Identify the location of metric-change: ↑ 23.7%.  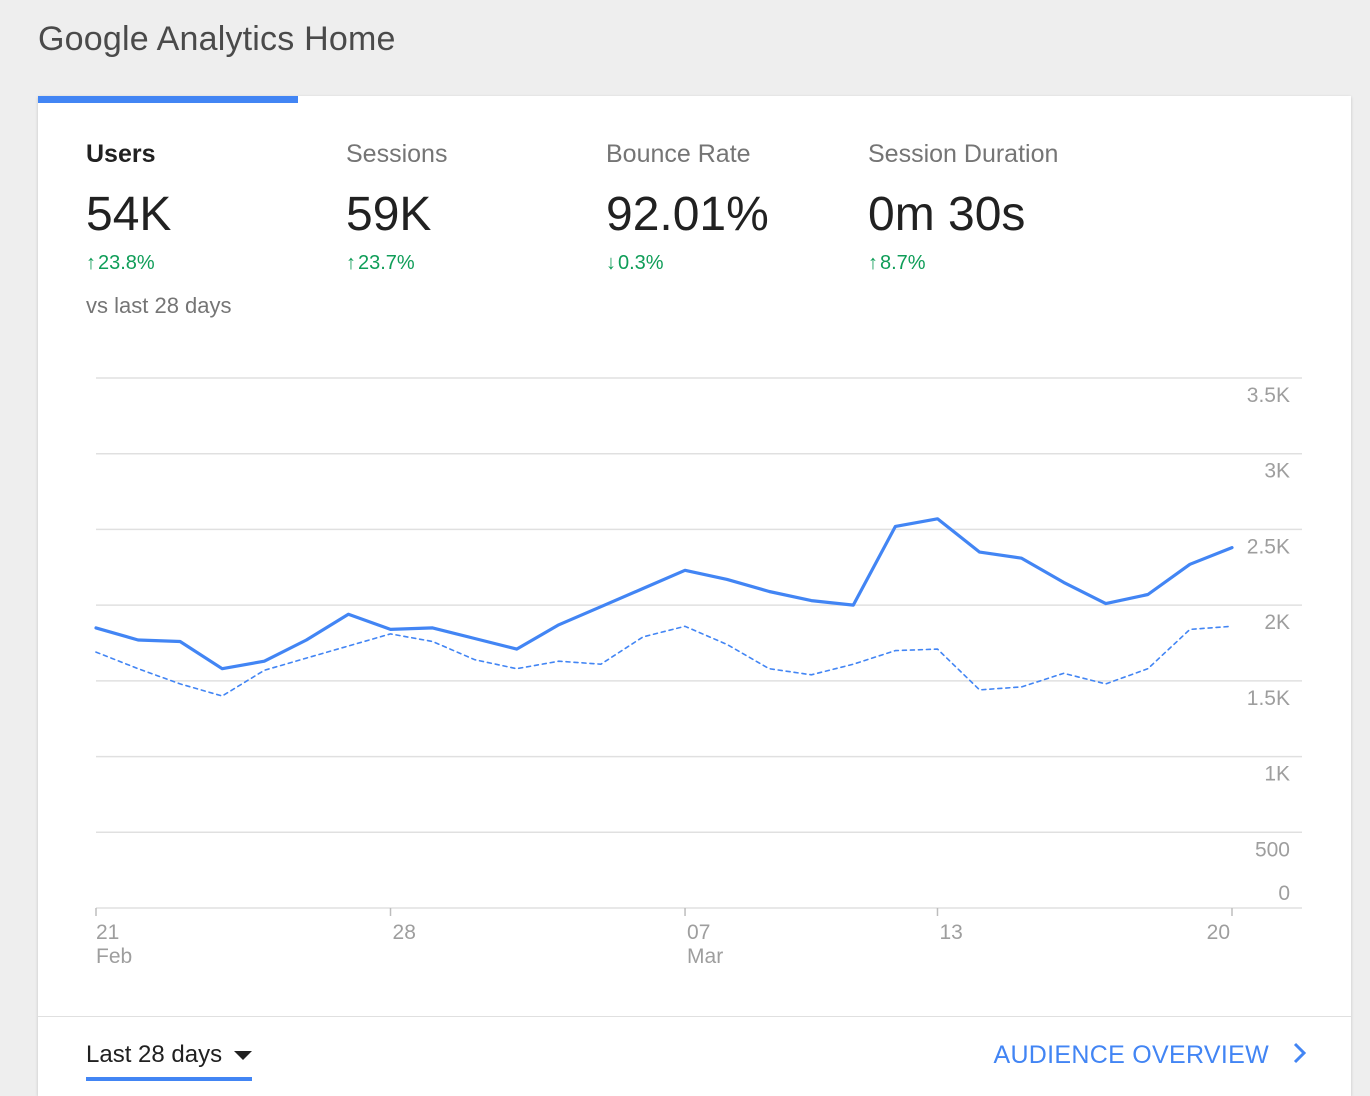
(396, 263).